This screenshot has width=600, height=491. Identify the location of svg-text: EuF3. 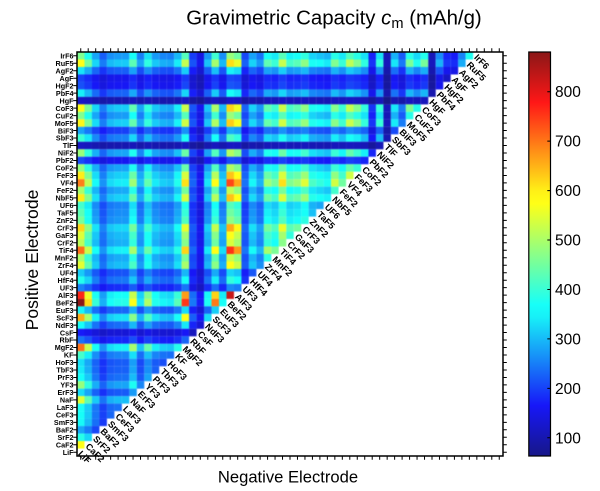
(65, 310).